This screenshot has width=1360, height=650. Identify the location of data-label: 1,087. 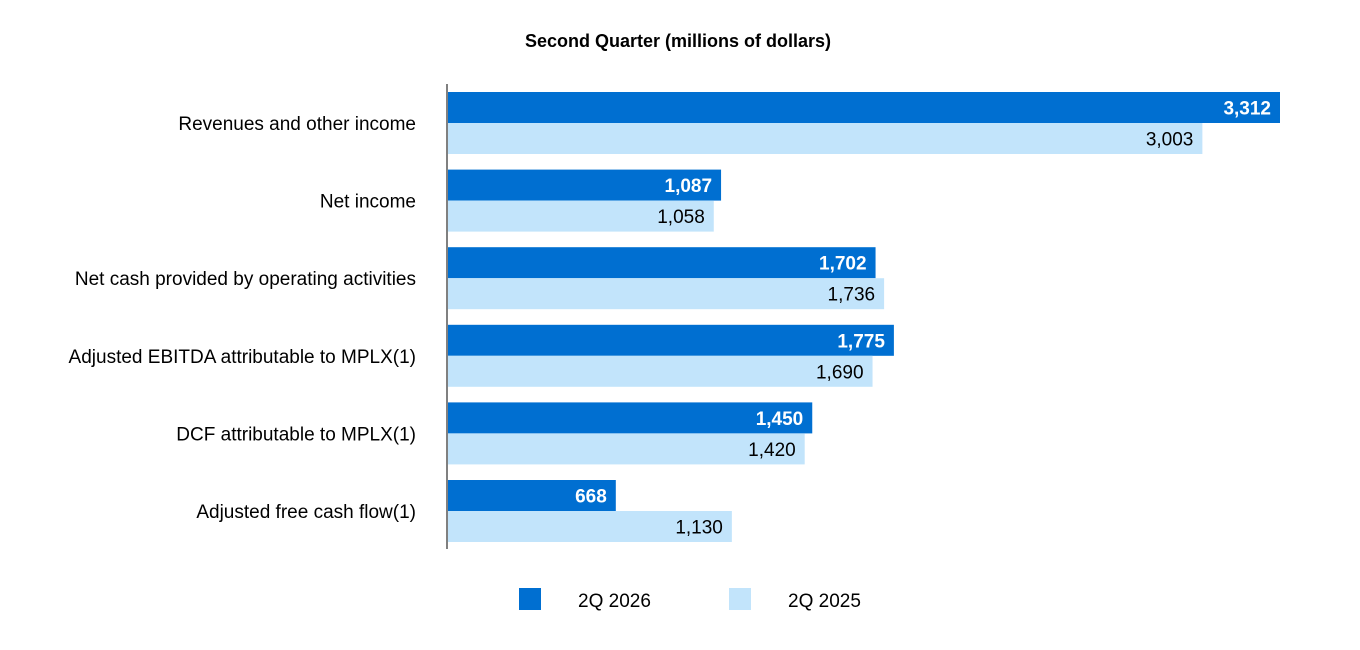
(689, 186).